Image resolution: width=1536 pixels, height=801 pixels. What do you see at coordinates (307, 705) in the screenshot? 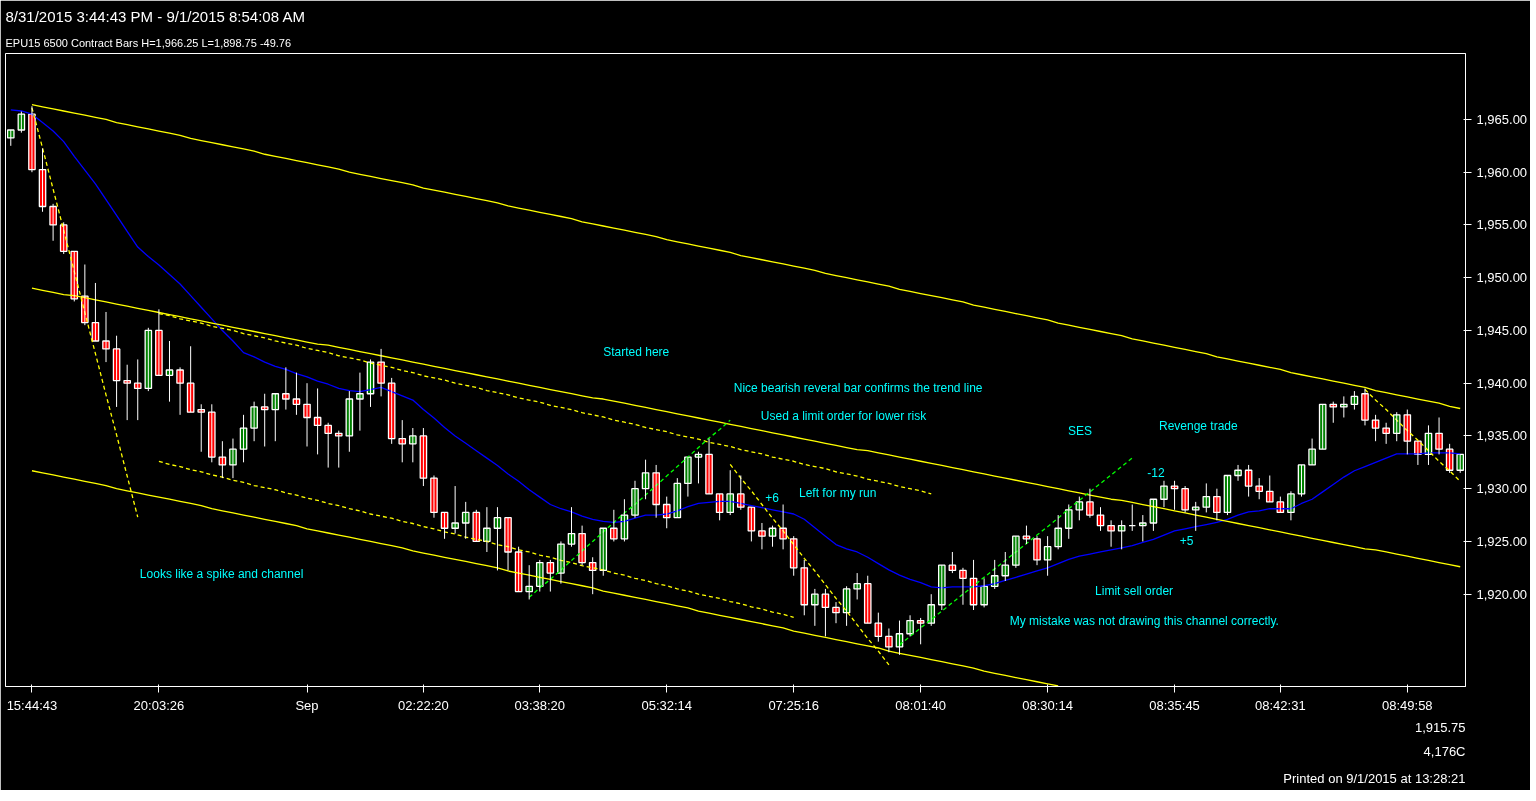
I see `x-tick-label: Sep` at bounding box center [307, 705].